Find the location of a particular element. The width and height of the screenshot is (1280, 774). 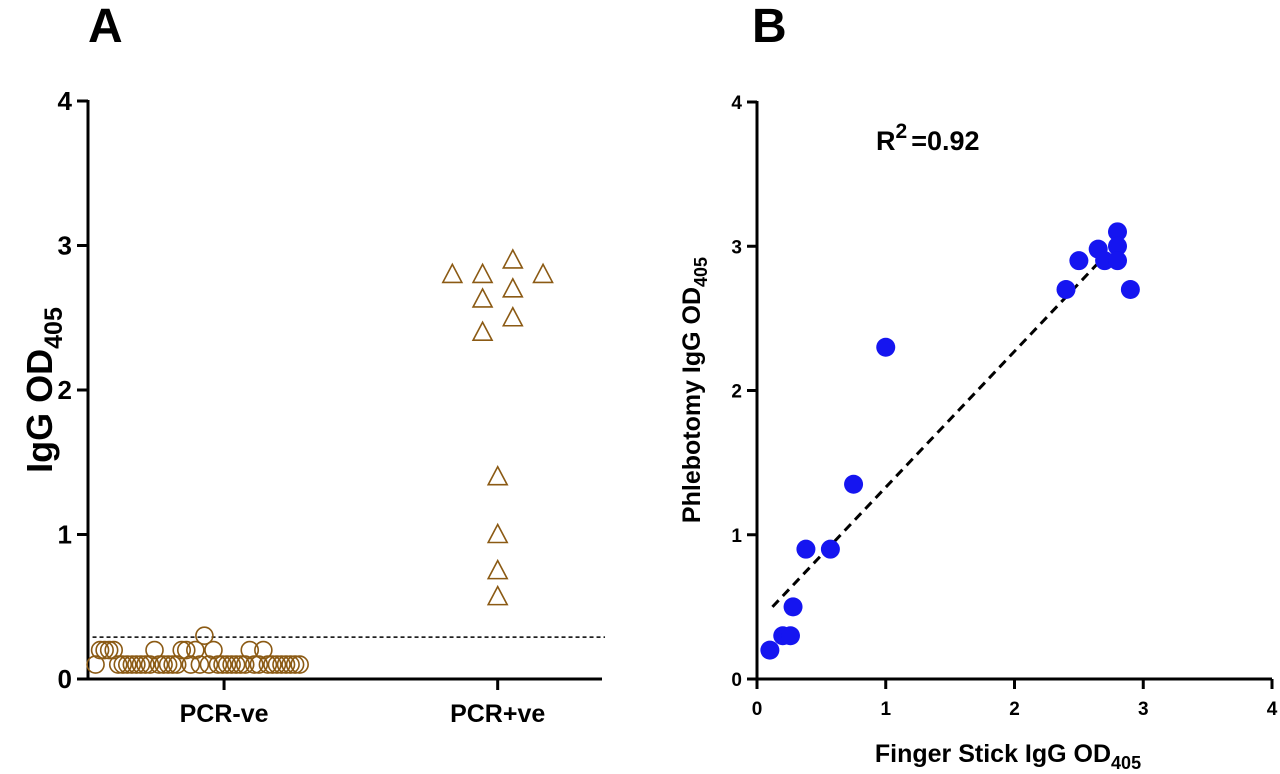

panel-b-r-squared: R2 =0.92 is located at coordinates (928, 138).